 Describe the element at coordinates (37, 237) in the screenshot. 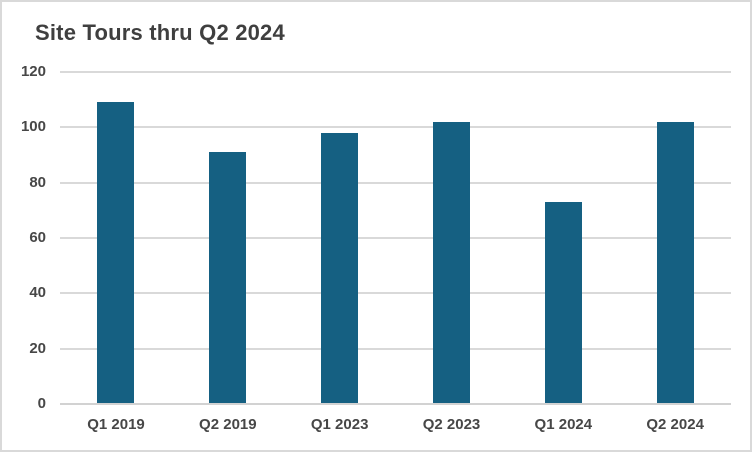

I see `y-axis-tick-label: 60` at that location.